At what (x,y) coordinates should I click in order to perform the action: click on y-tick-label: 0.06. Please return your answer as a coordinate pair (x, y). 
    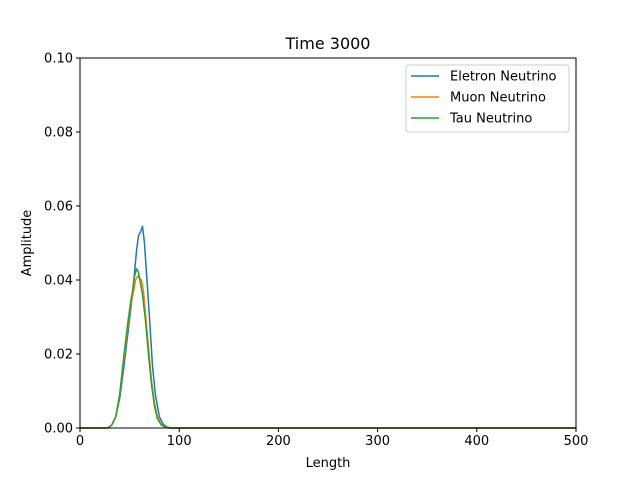
    Looking at the image, I should click on (58, 207).